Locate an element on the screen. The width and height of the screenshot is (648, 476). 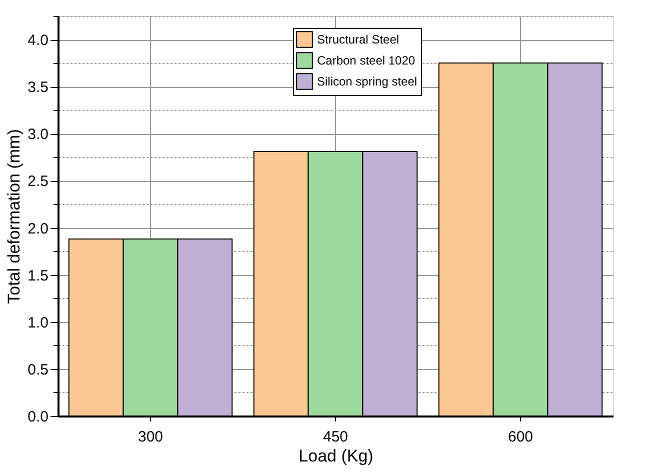
y-tick-label: 4.0 is located at coordinates (38, 41).